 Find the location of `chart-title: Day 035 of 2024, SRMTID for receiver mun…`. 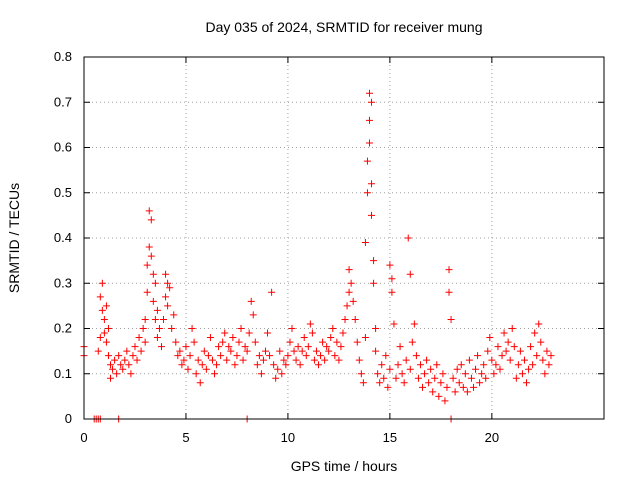

chart-title: Day 035 of 2024, SRMTID for receiver mun… is located at coordinates (343, 27).